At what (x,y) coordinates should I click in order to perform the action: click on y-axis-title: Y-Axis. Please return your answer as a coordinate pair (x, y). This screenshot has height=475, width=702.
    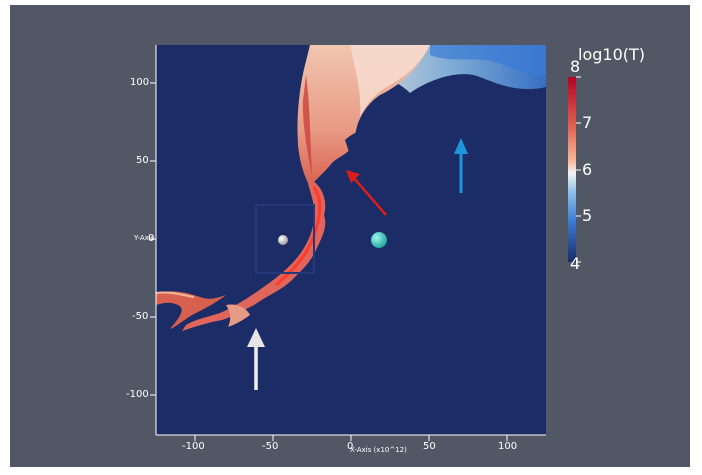
    Looking at the image, I should click on (144, 238).